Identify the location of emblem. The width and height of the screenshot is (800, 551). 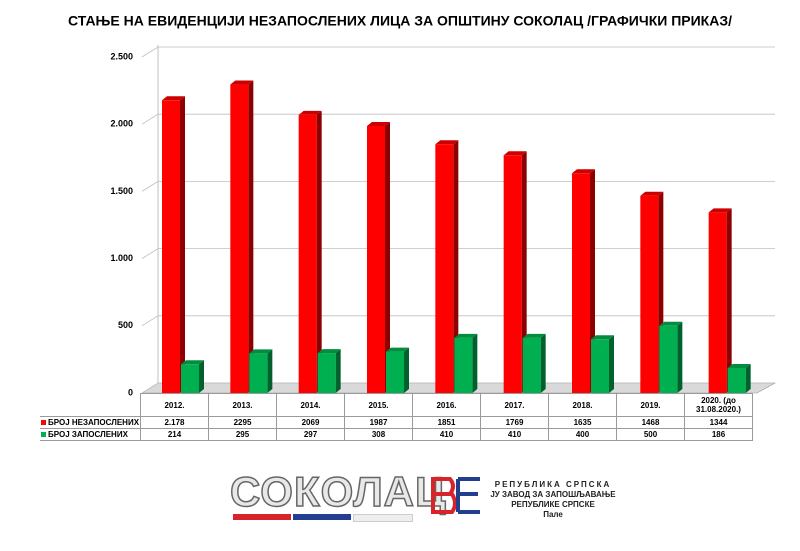
(455, 495).